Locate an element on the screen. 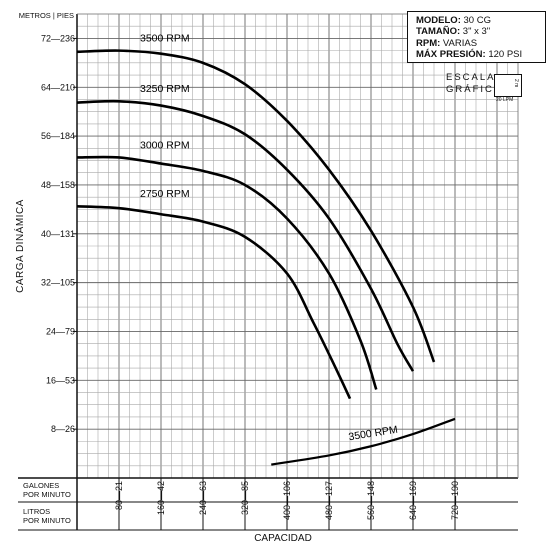 The height and width of the screenshot is (547, 555). x-tick-label: 640—169 is located at coordinates (413, 500).